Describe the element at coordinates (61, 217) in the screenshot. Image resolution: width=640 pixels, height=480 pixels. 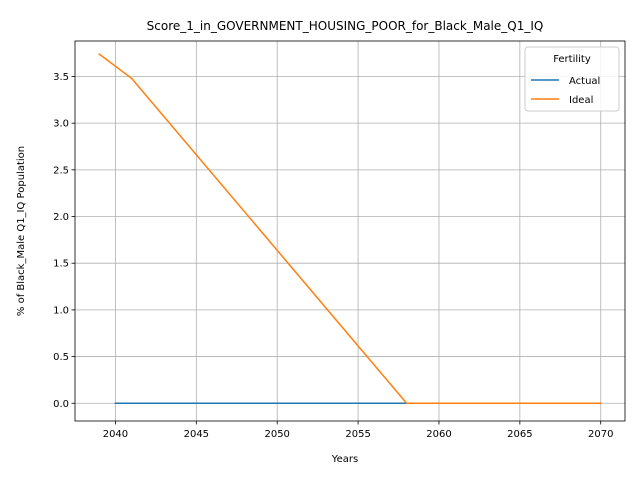
I see `y-tick-label: 2.0` at that location.